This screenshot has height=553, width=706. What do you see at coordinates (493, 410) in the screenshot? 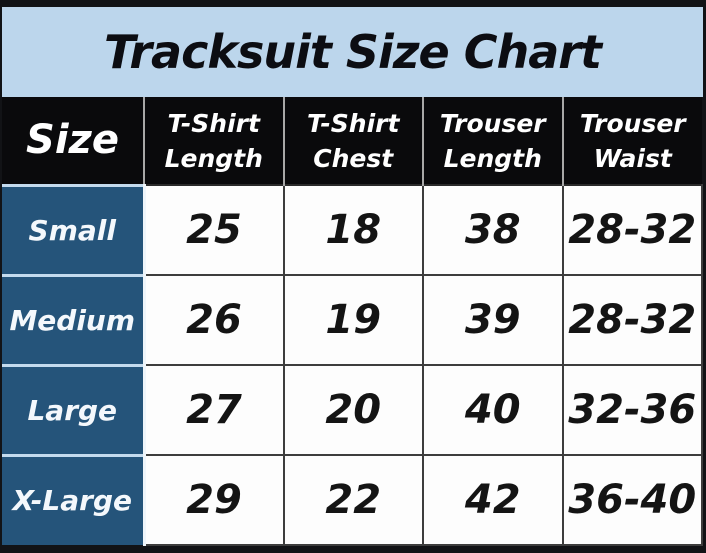
I see `cell-large-trouser-length: 40` at bounding box center [493, 410].